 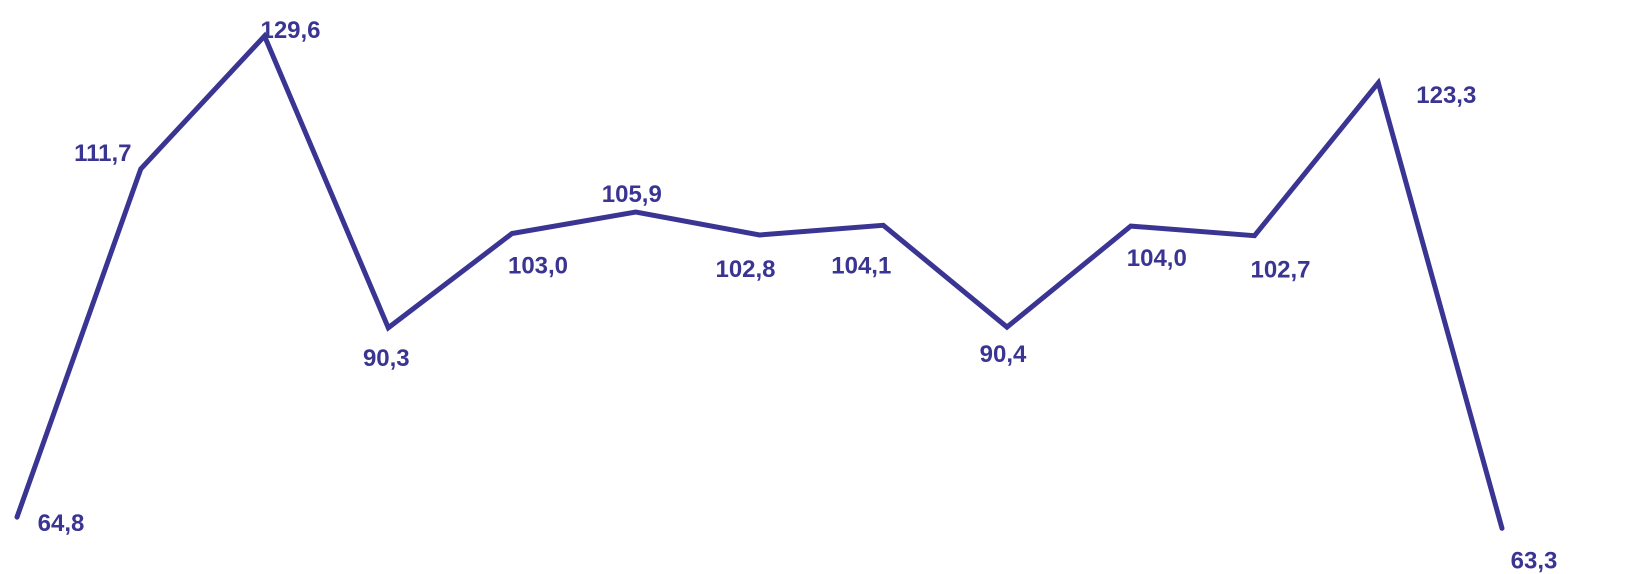 What do you see at coordinates (1157, 258) in the screenshot?
I see `data-label: 104,0` at bounding box center [1157, 258].